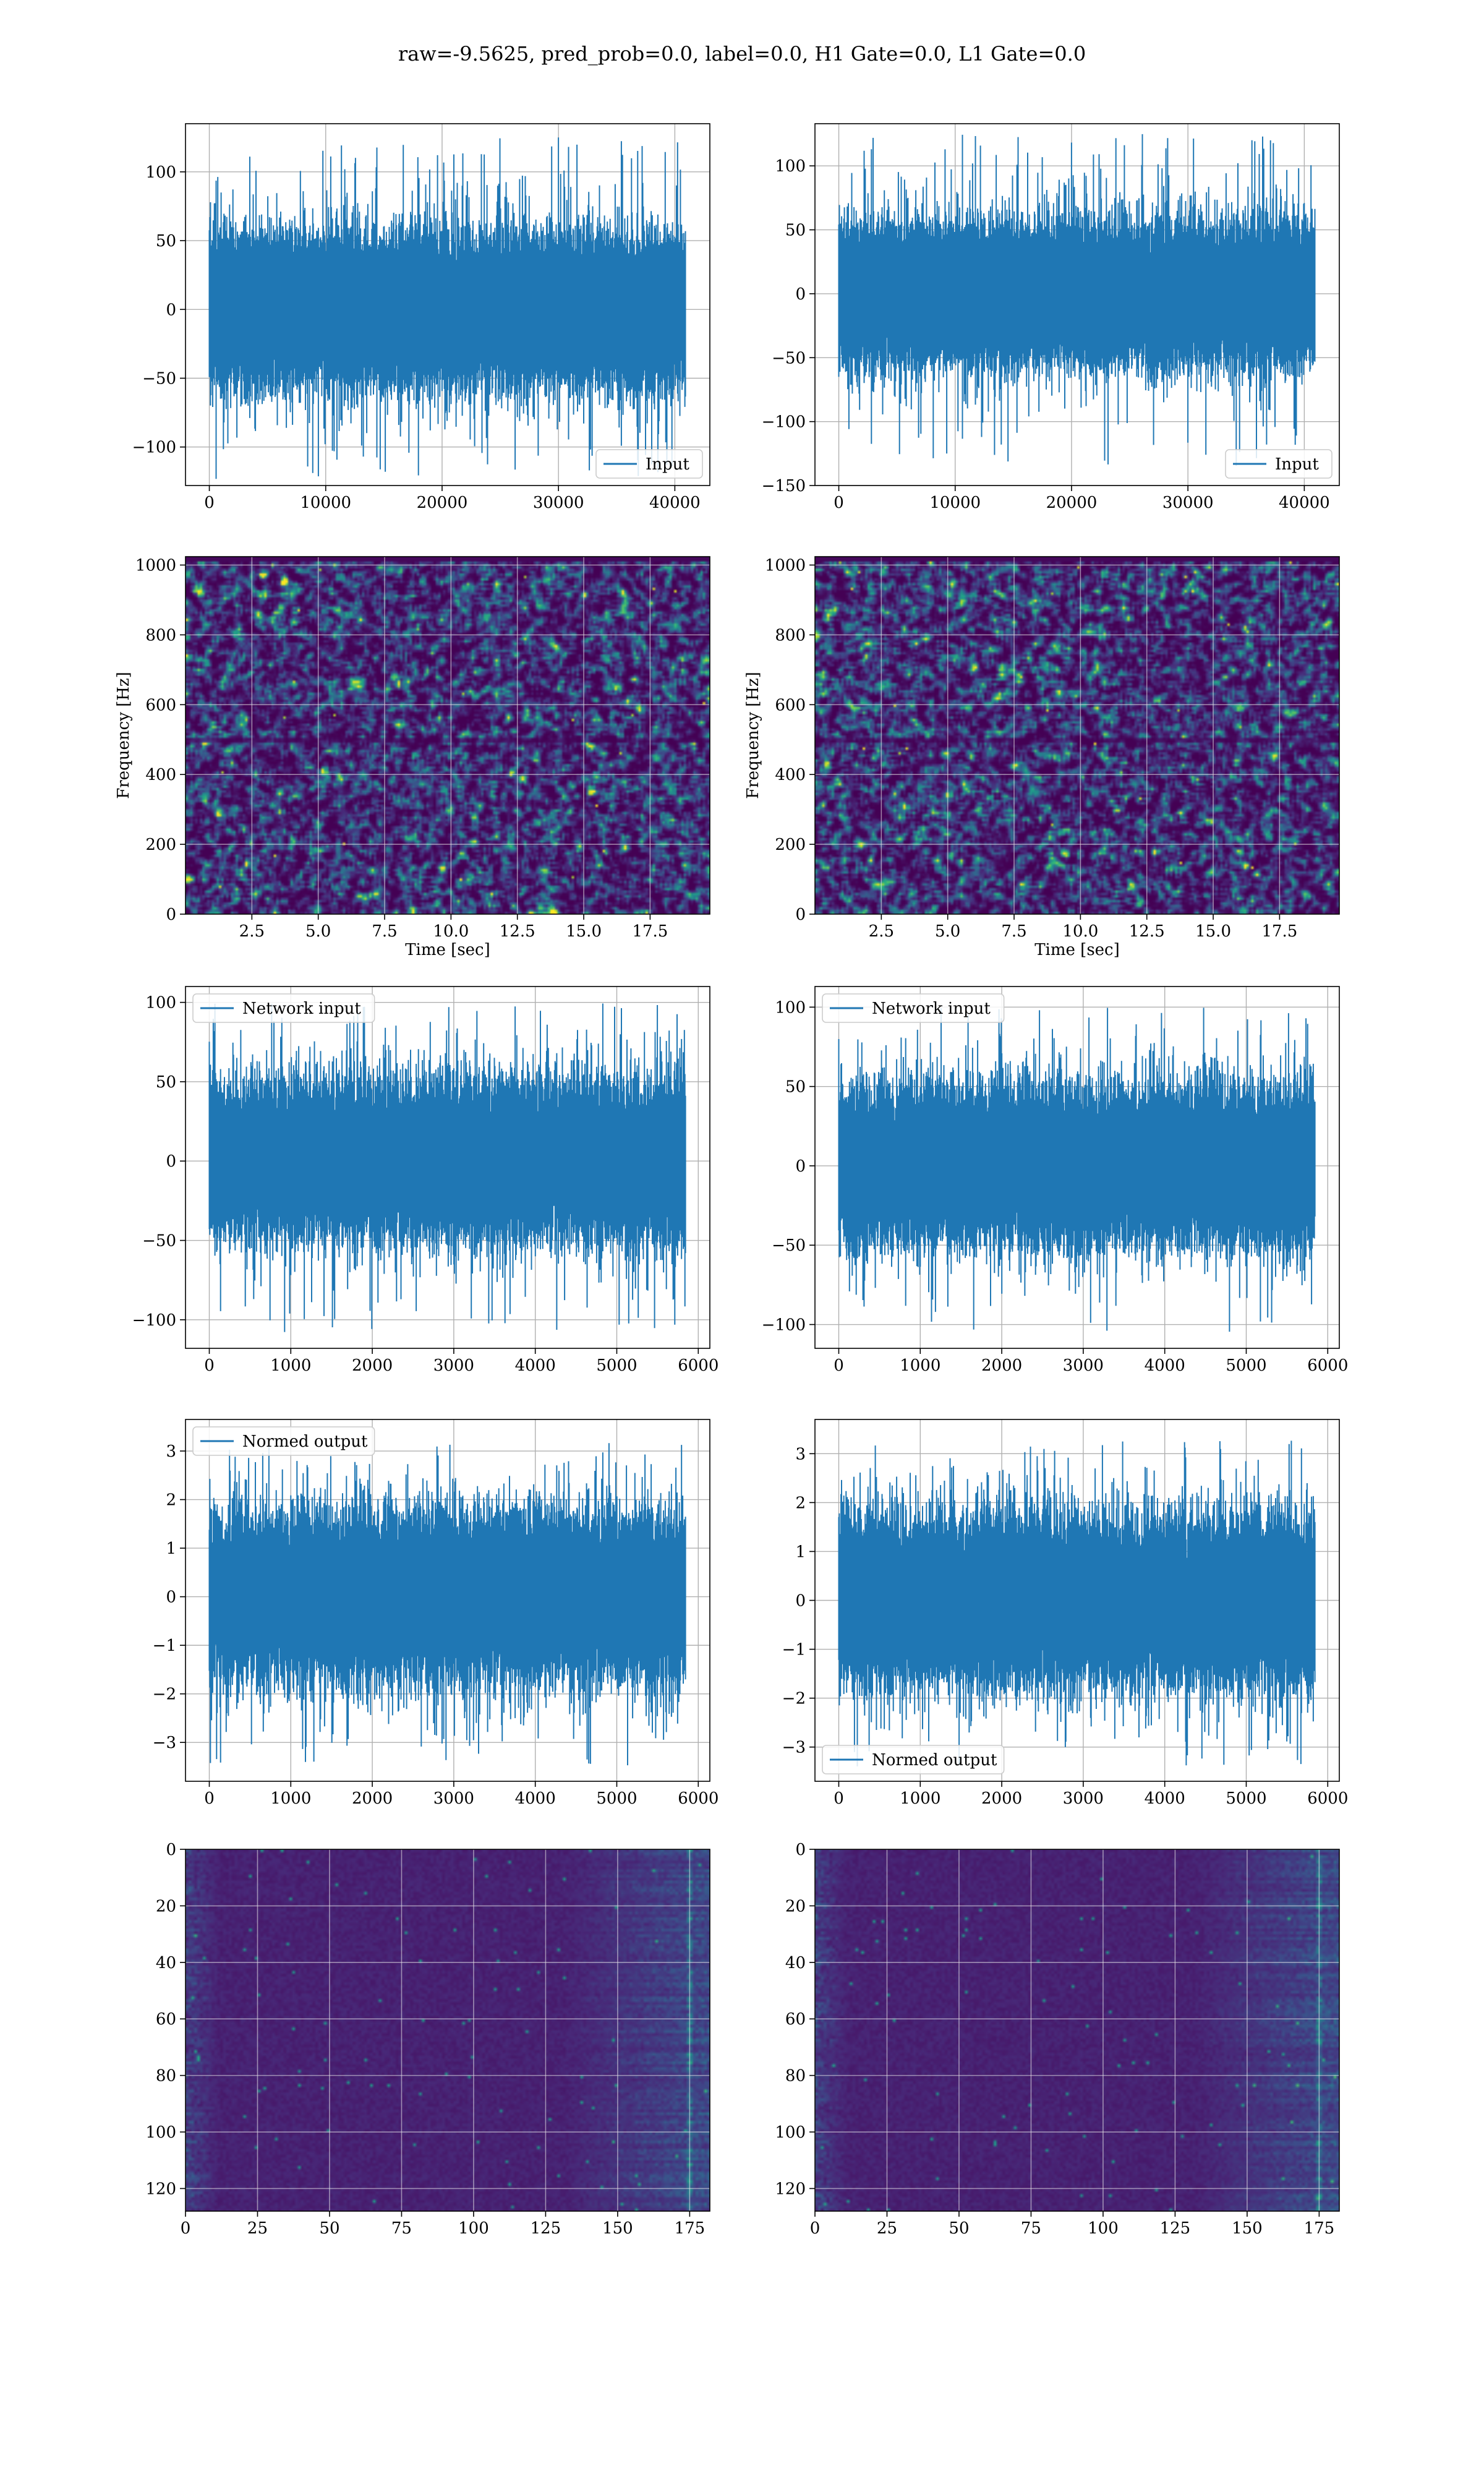  What do you see at coordinates (252, 931) in the screenshot?
I see `spec-h1-xtick-label: 2.5` at bounding box center [252, 931].